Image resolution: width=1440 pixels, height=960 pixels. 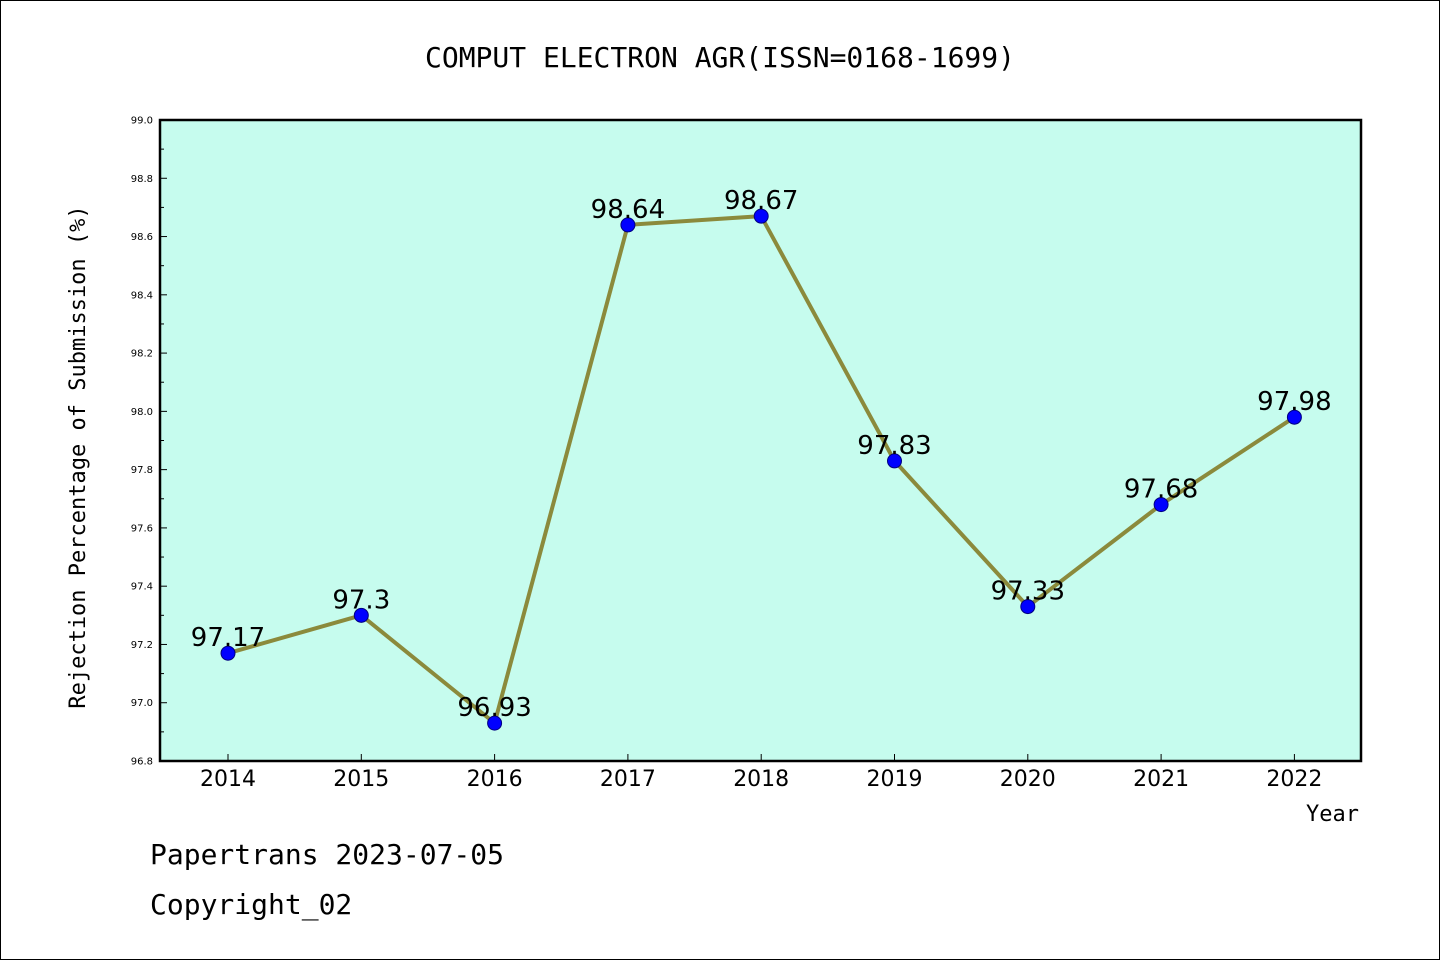 I want to click on data-label: 98.64, so click(x=628, y=210).